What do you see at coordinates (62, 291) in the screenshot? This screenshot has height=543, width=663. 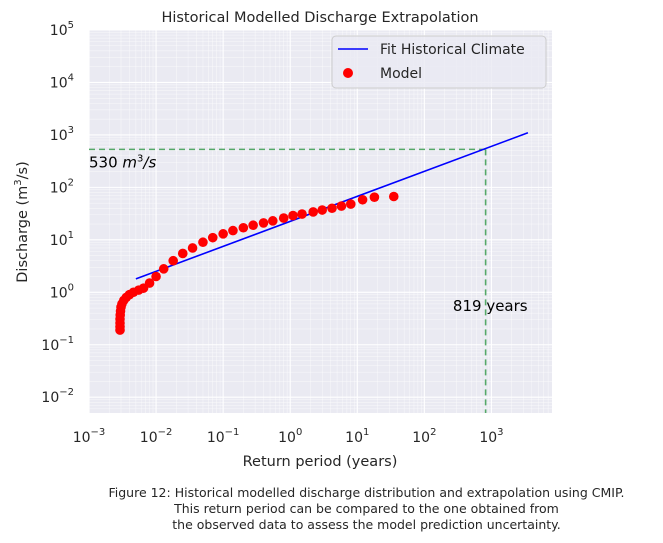 I see `y-tick-label: 10⁰` at bounding box center [62, 291].